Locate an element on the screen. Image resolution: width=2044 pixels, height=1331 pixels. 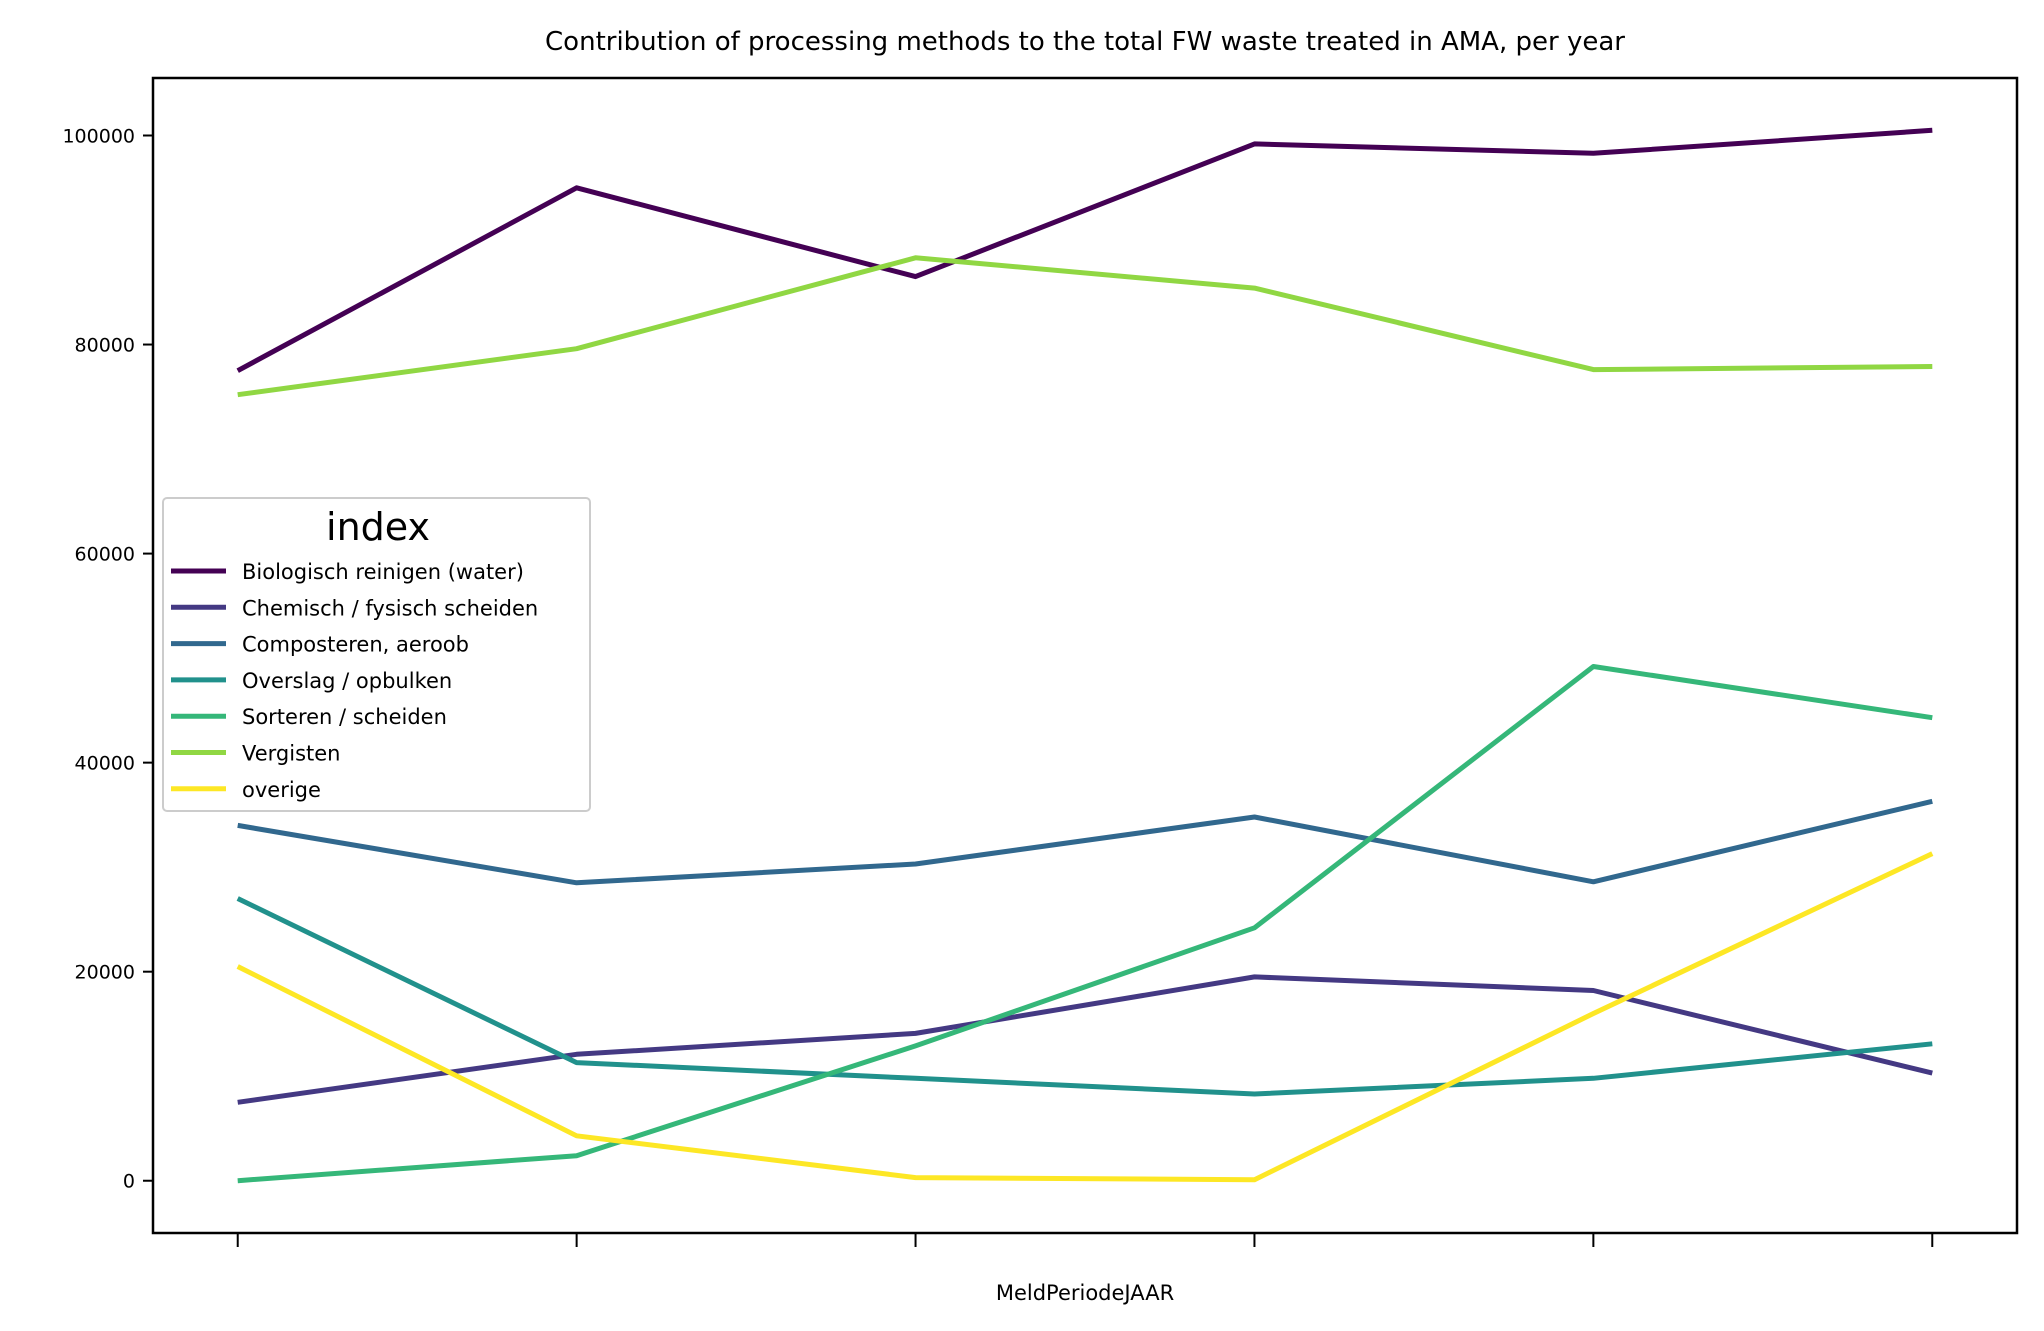
series-line-overslag-opbulken is located at coordinates (1084, 996).